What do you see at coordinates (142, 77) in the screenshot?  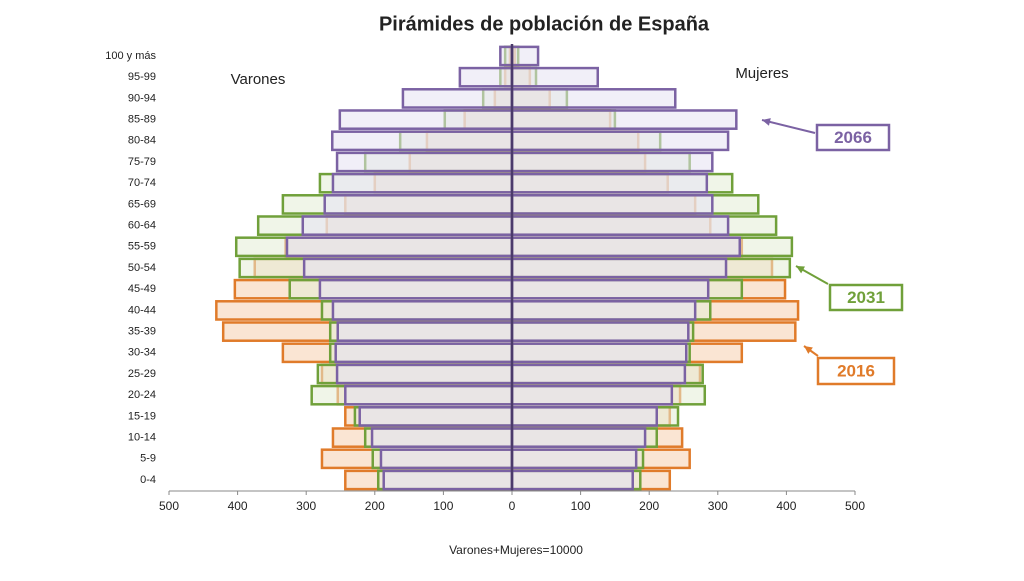 I see `y-tick-label: 95-99` at bounding box center [142, 77].